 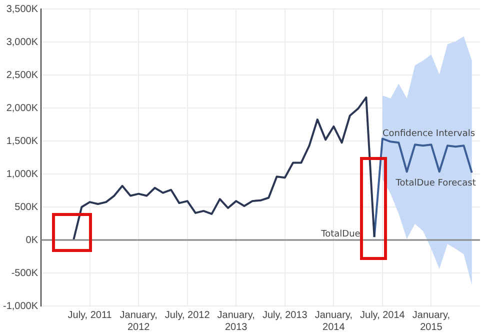 What do you see at coordinates (22, 42) in the screenshot?
I see `y-tick-label: 3,000K` at bounding box center [22, 42].